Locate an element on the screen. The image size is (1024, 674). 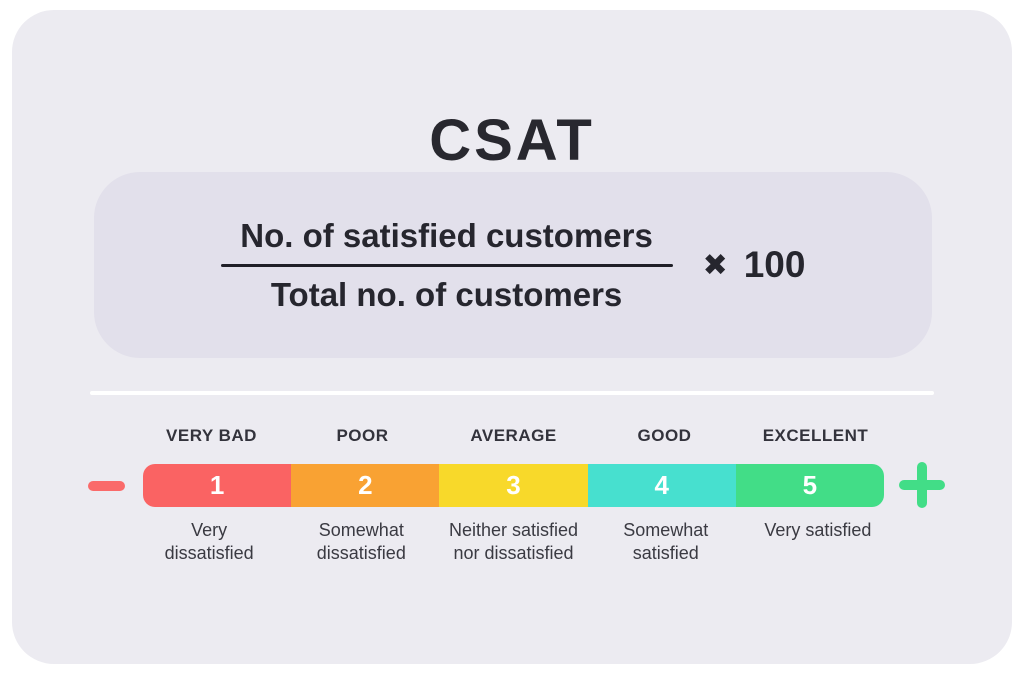
scale-description-5: Very satisfied is located at coordinates (818, 530).